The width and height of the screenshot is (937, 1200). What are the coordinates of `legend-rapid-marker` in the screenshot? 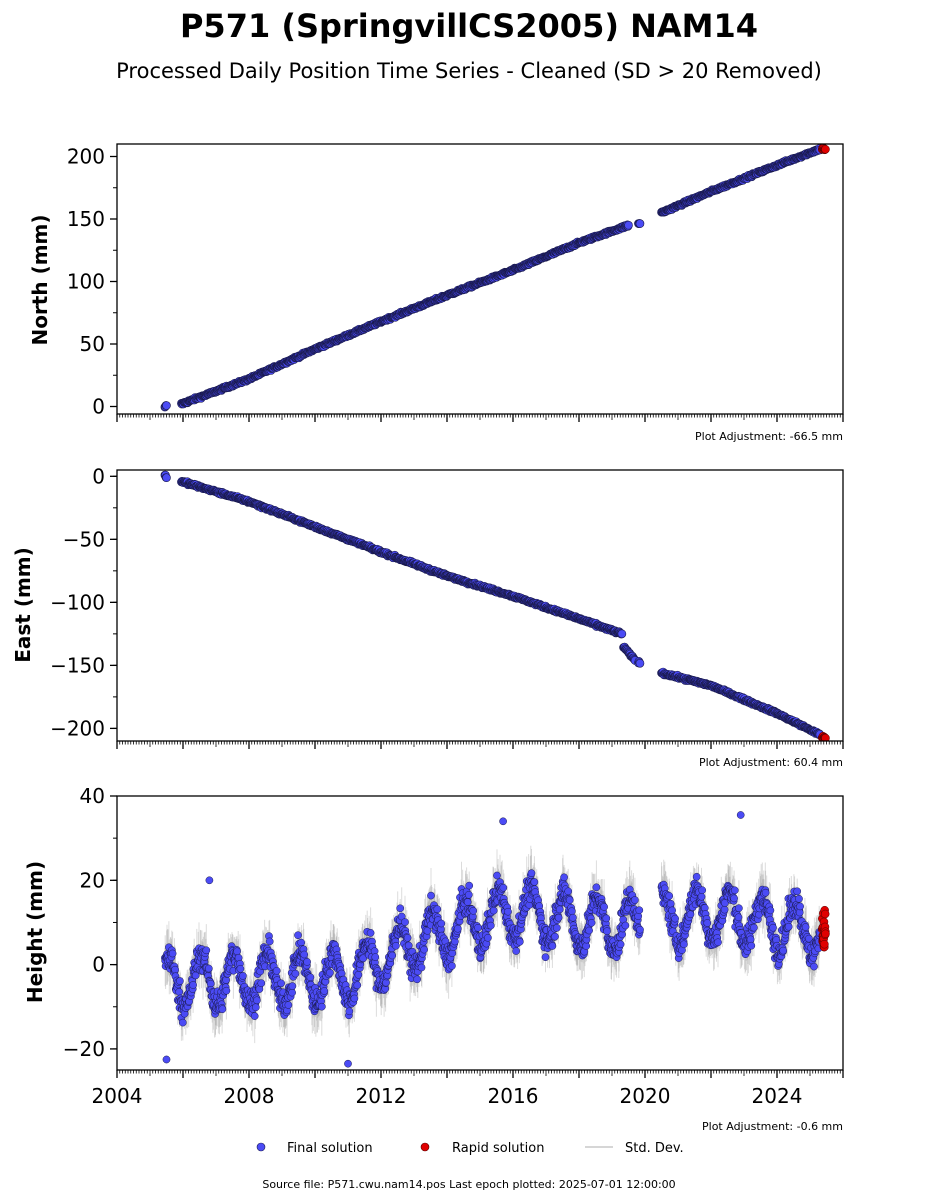 It's located at (425, 1147).